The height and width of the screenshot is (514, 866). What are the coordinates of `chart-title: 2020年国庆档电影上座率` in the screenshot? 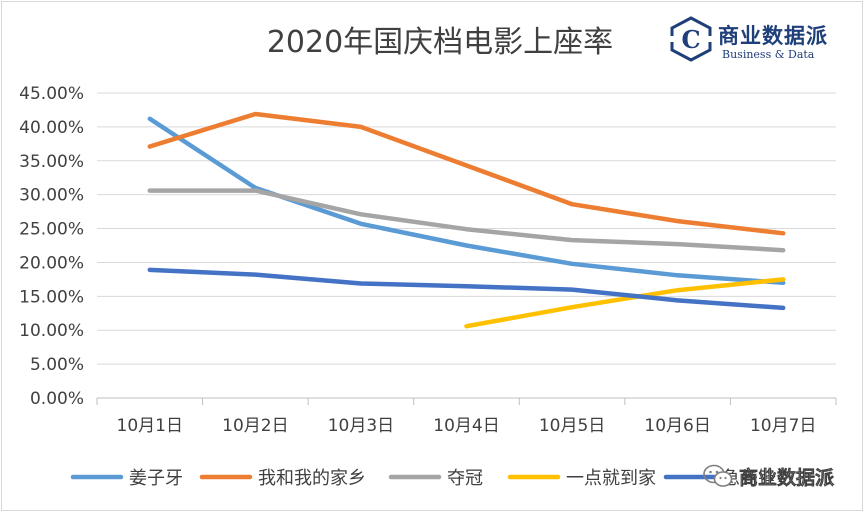 It's located at (440, 42).